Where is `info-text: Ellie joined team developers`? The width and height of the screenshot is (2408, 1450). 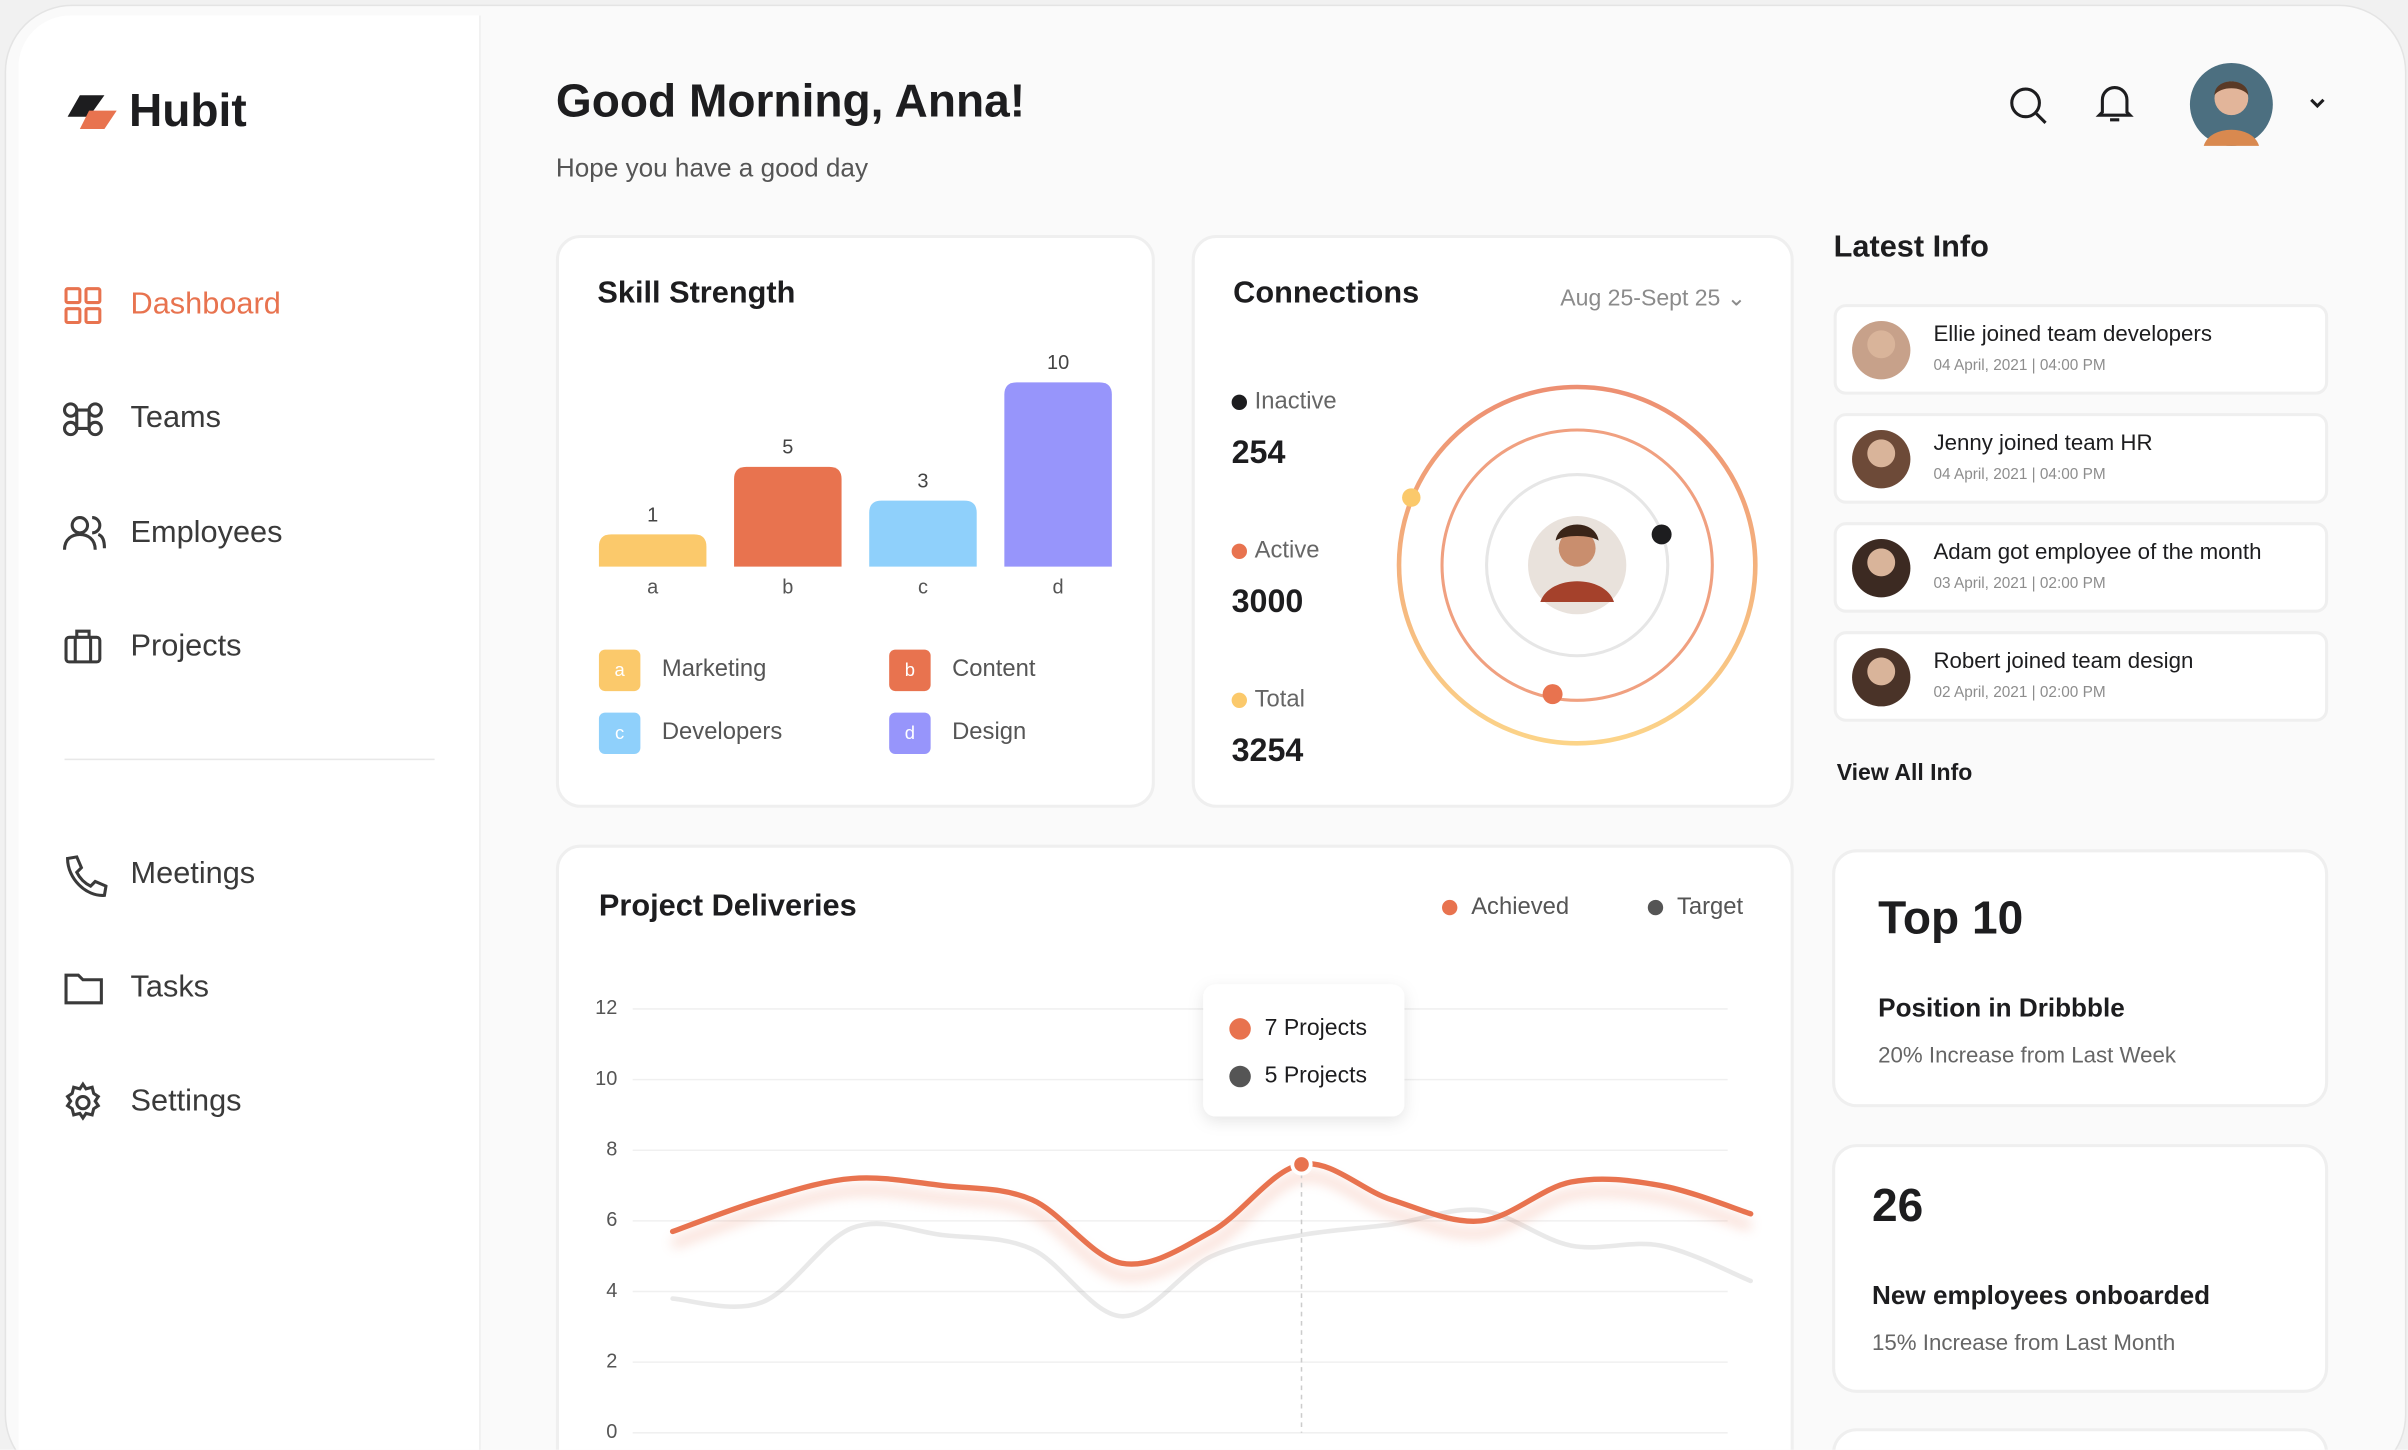 info-text: Ellie joined team developers is located at coordinates (2072, 335).